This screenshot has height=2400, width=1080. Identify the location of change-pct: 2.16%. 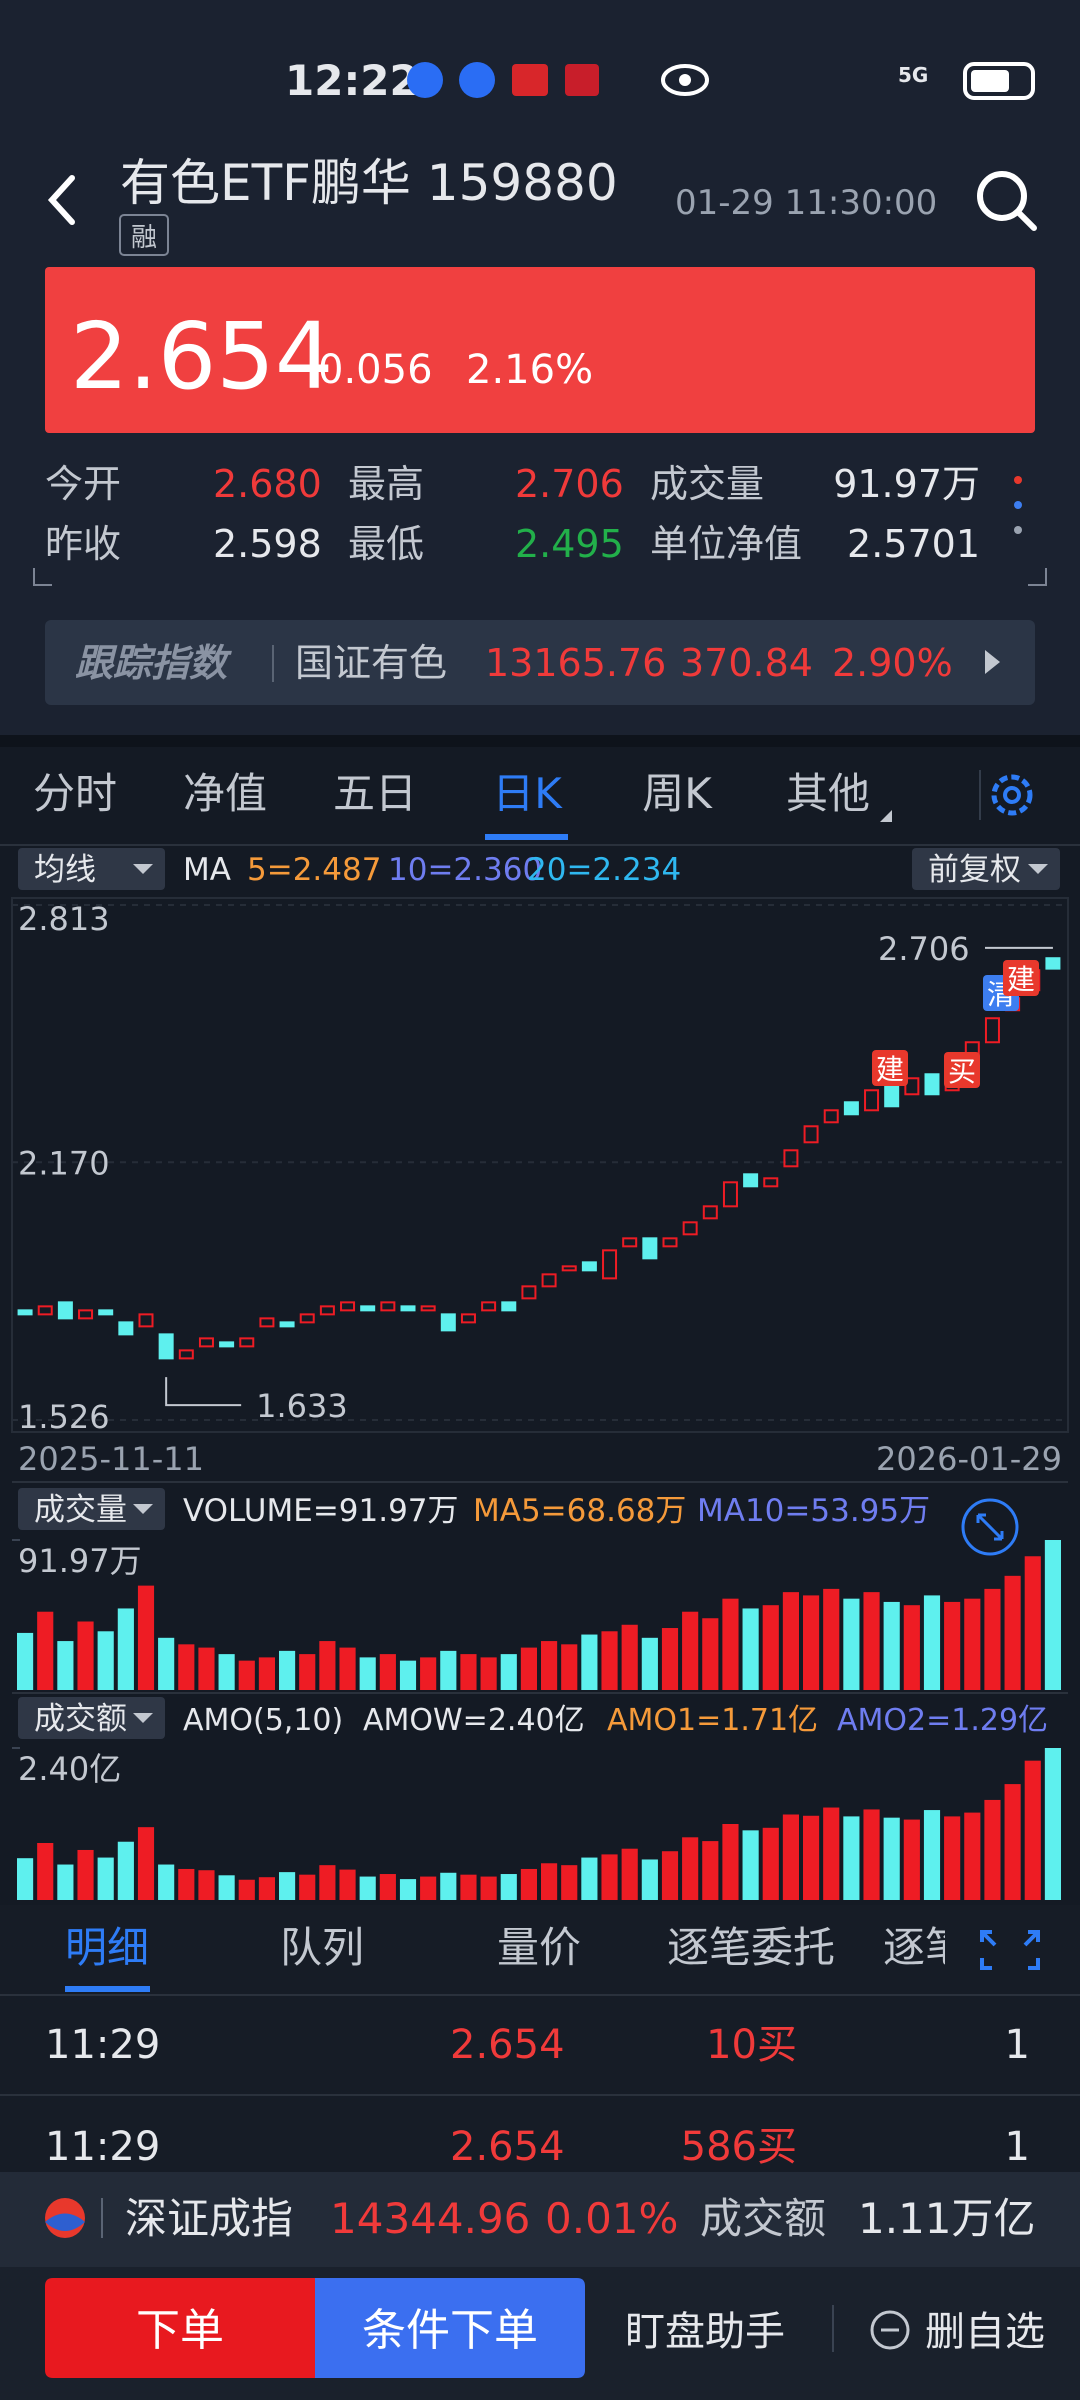
(529, 370).